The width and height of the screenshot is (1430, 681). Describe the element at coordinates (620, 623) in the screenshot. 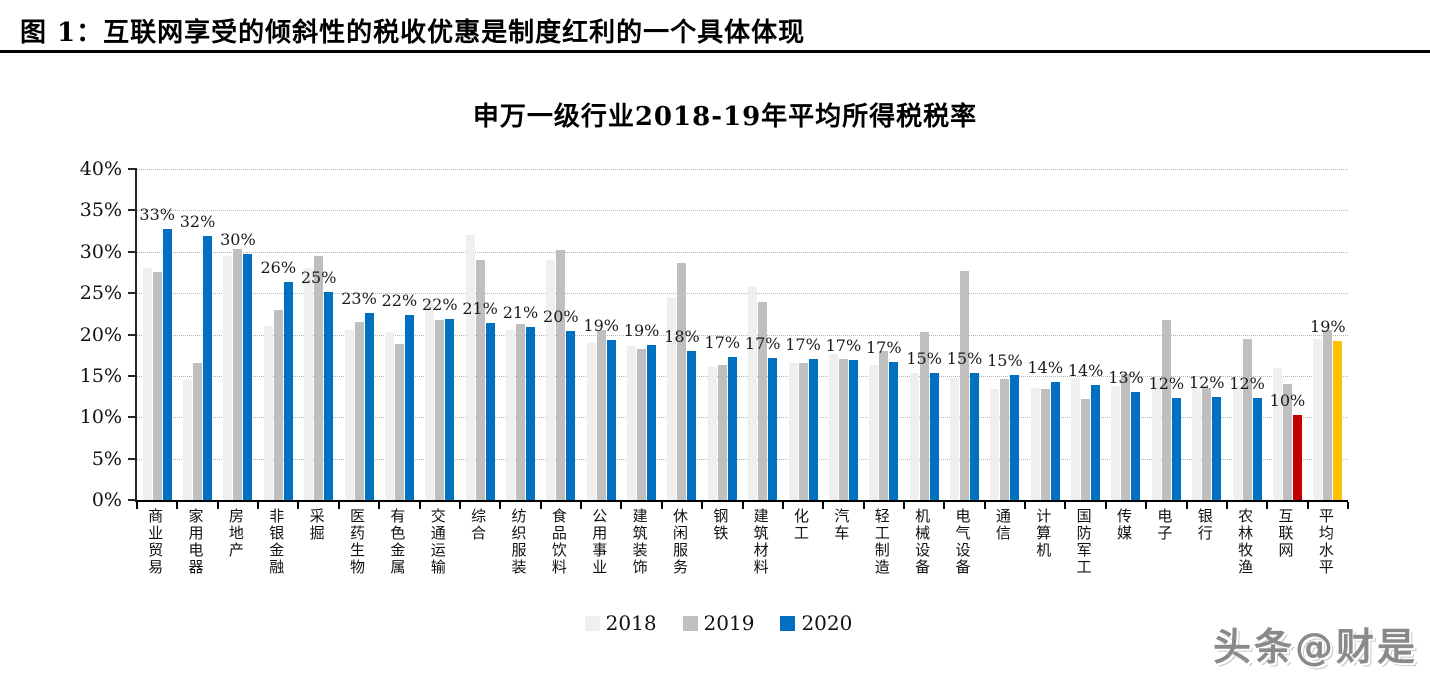

I see `legend-item: 2018` at that location.